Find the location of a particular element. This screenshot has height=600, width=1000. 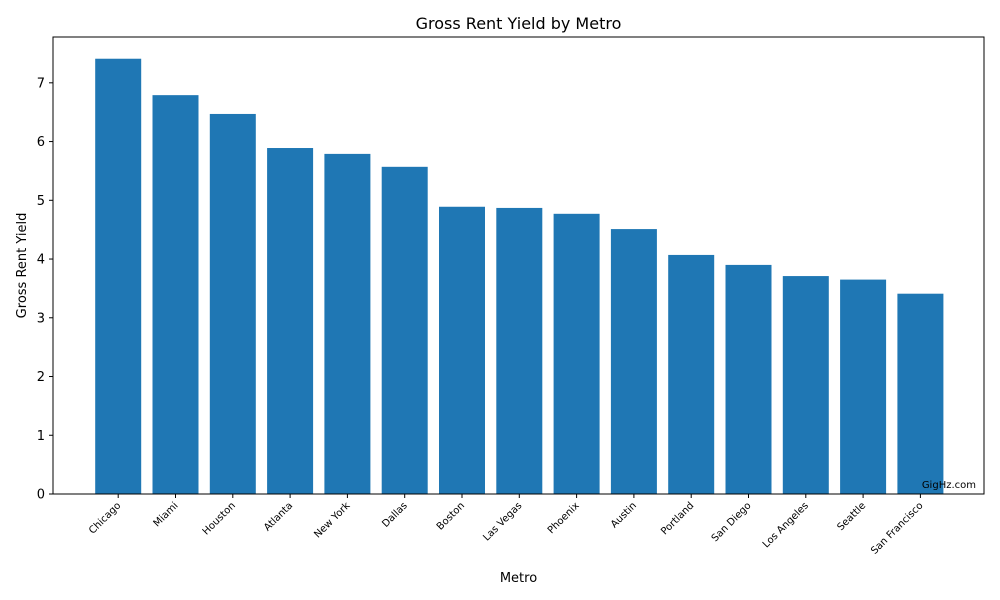

x-tick-label: Chicago is located at coordinates (105, 518).